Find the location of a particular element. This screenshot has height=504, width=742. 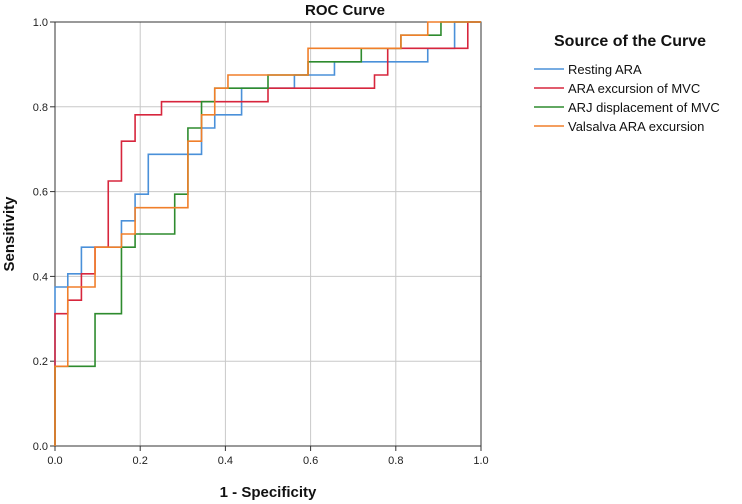

legend-label: ARJ displacement of MVC is located at coordinates (644, 107).